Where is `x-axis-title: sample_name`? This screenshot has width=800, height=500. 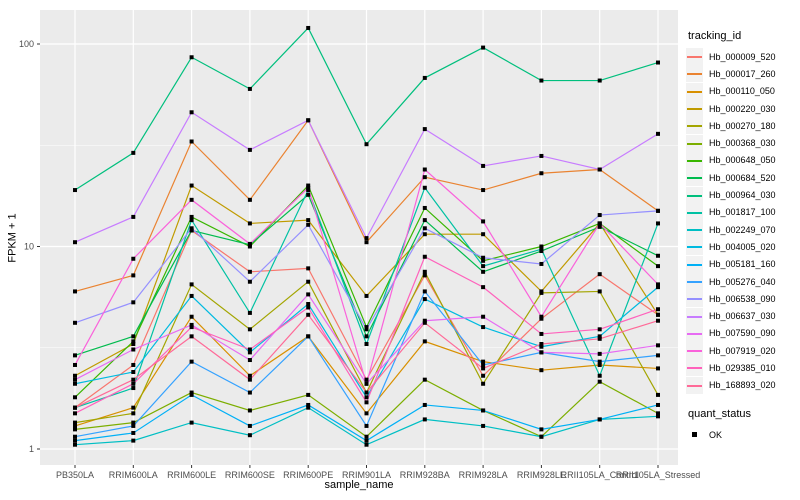 x-axis-title: sample_name is located at coordinates (359, 485).